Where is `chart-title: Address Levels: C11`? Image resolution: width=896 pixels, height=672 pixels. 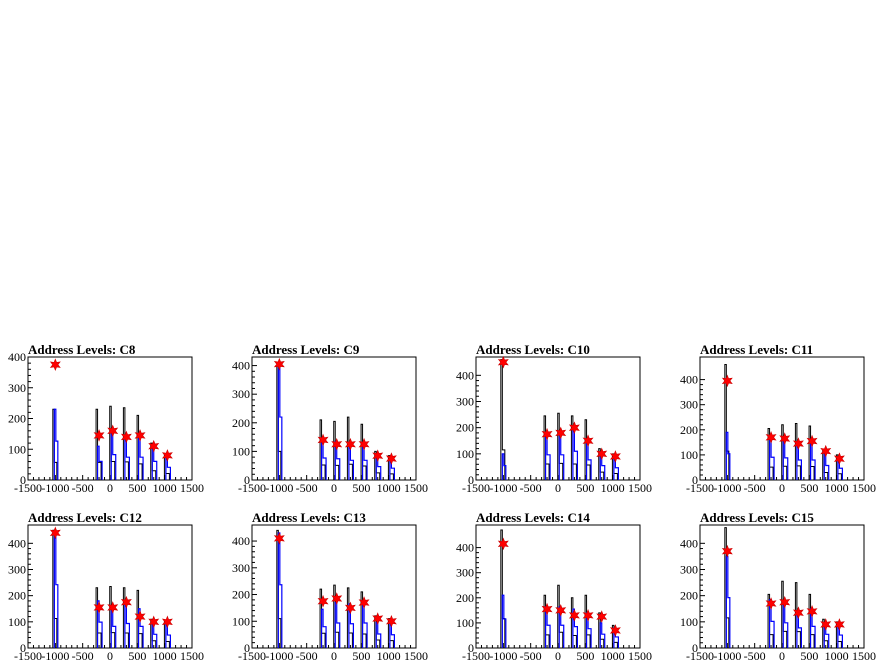
chart-title: Address Levels: C11 is located at coordinates (756, 349).